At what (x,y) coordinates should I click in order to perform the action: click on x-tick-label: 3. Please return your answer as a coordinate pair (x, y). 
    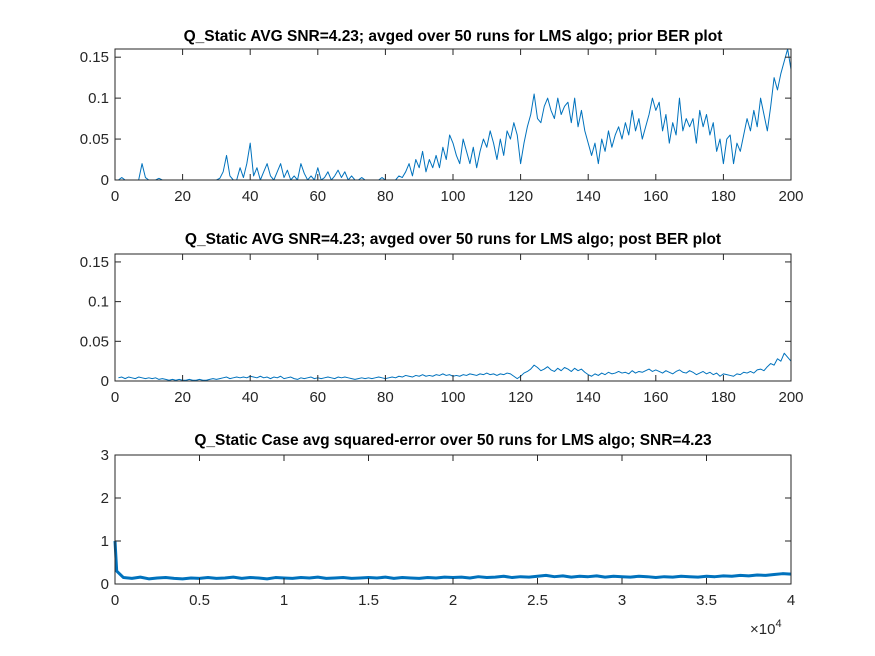
    Looking at the image, I should click on (622, 600).